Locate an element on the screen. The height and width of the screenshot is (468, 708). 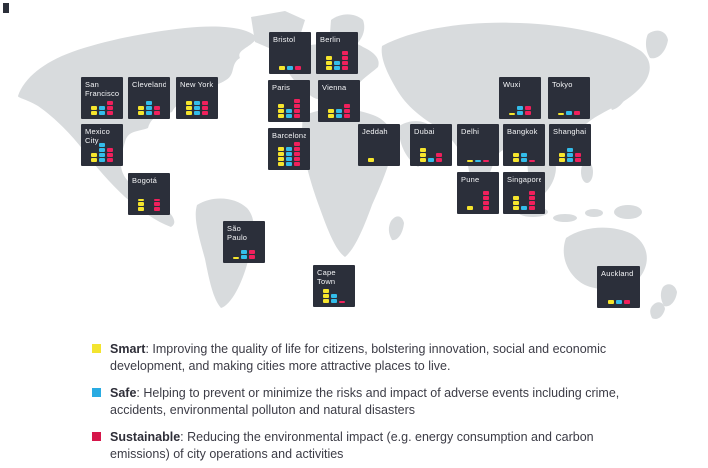
city-name: Wuxi is located at coordinates (512, 84).